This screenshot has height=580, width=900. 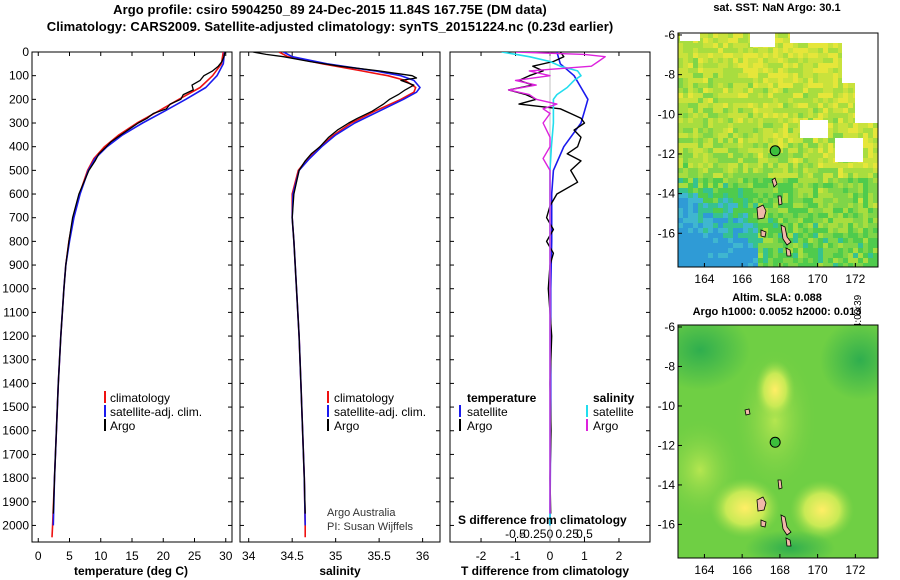 I want to click on sst-argo-marker, so click(x=775, y=151).